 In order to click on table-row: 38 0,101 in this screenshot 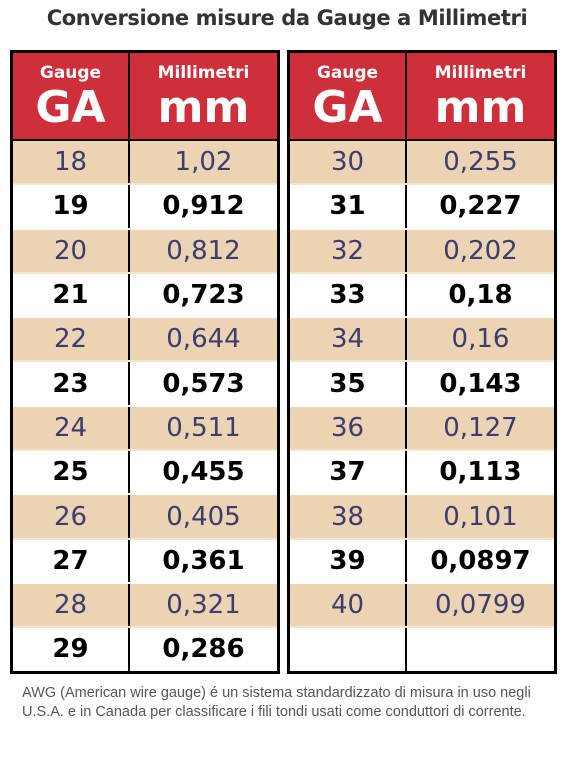, I will do `click(422, 517)`.